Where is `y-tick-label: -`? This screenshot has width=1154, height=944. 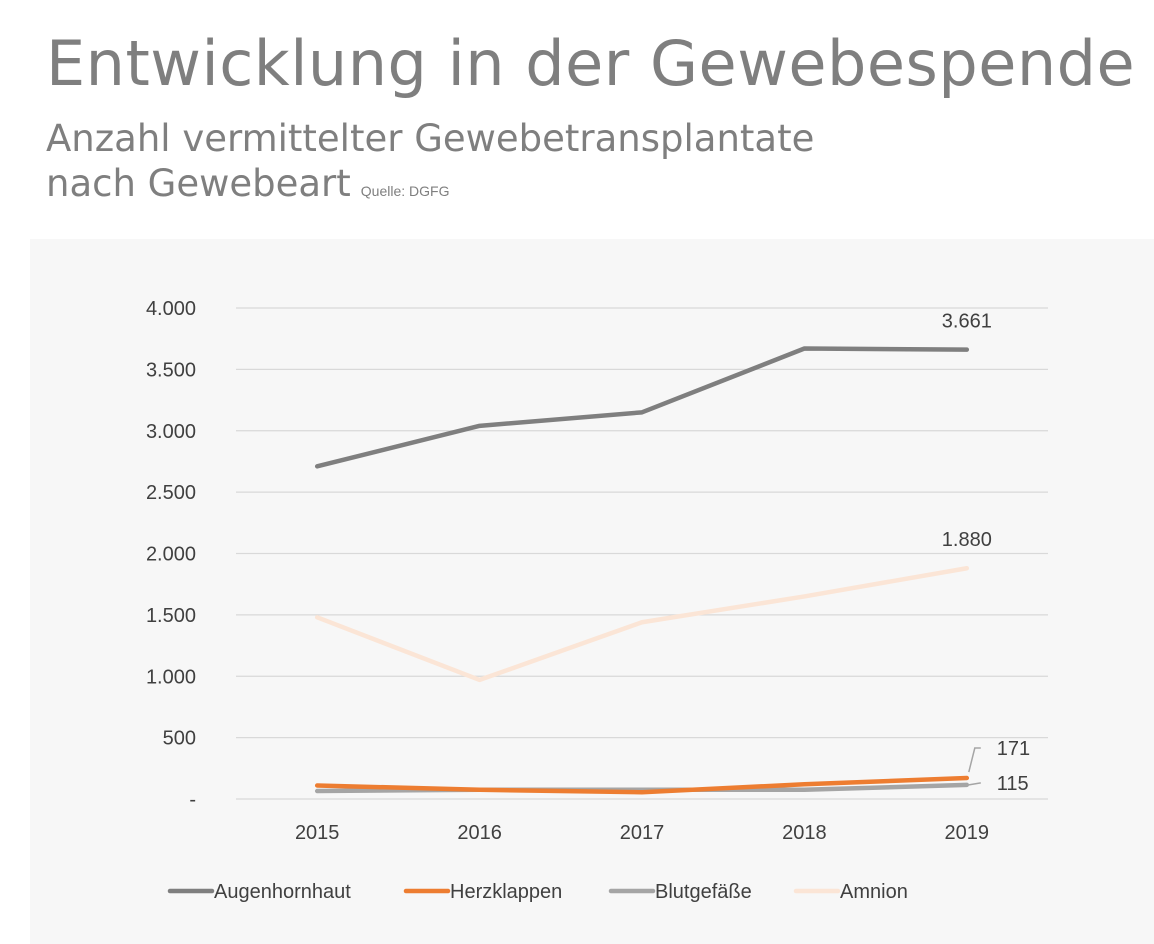
y-tick-label: - is located at coordinates (192, 800).